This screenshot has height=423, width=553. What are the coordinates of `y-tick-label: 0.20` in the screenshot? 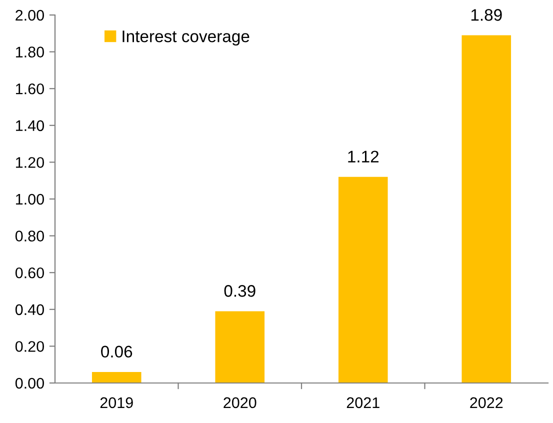 It's located at (29, 346).